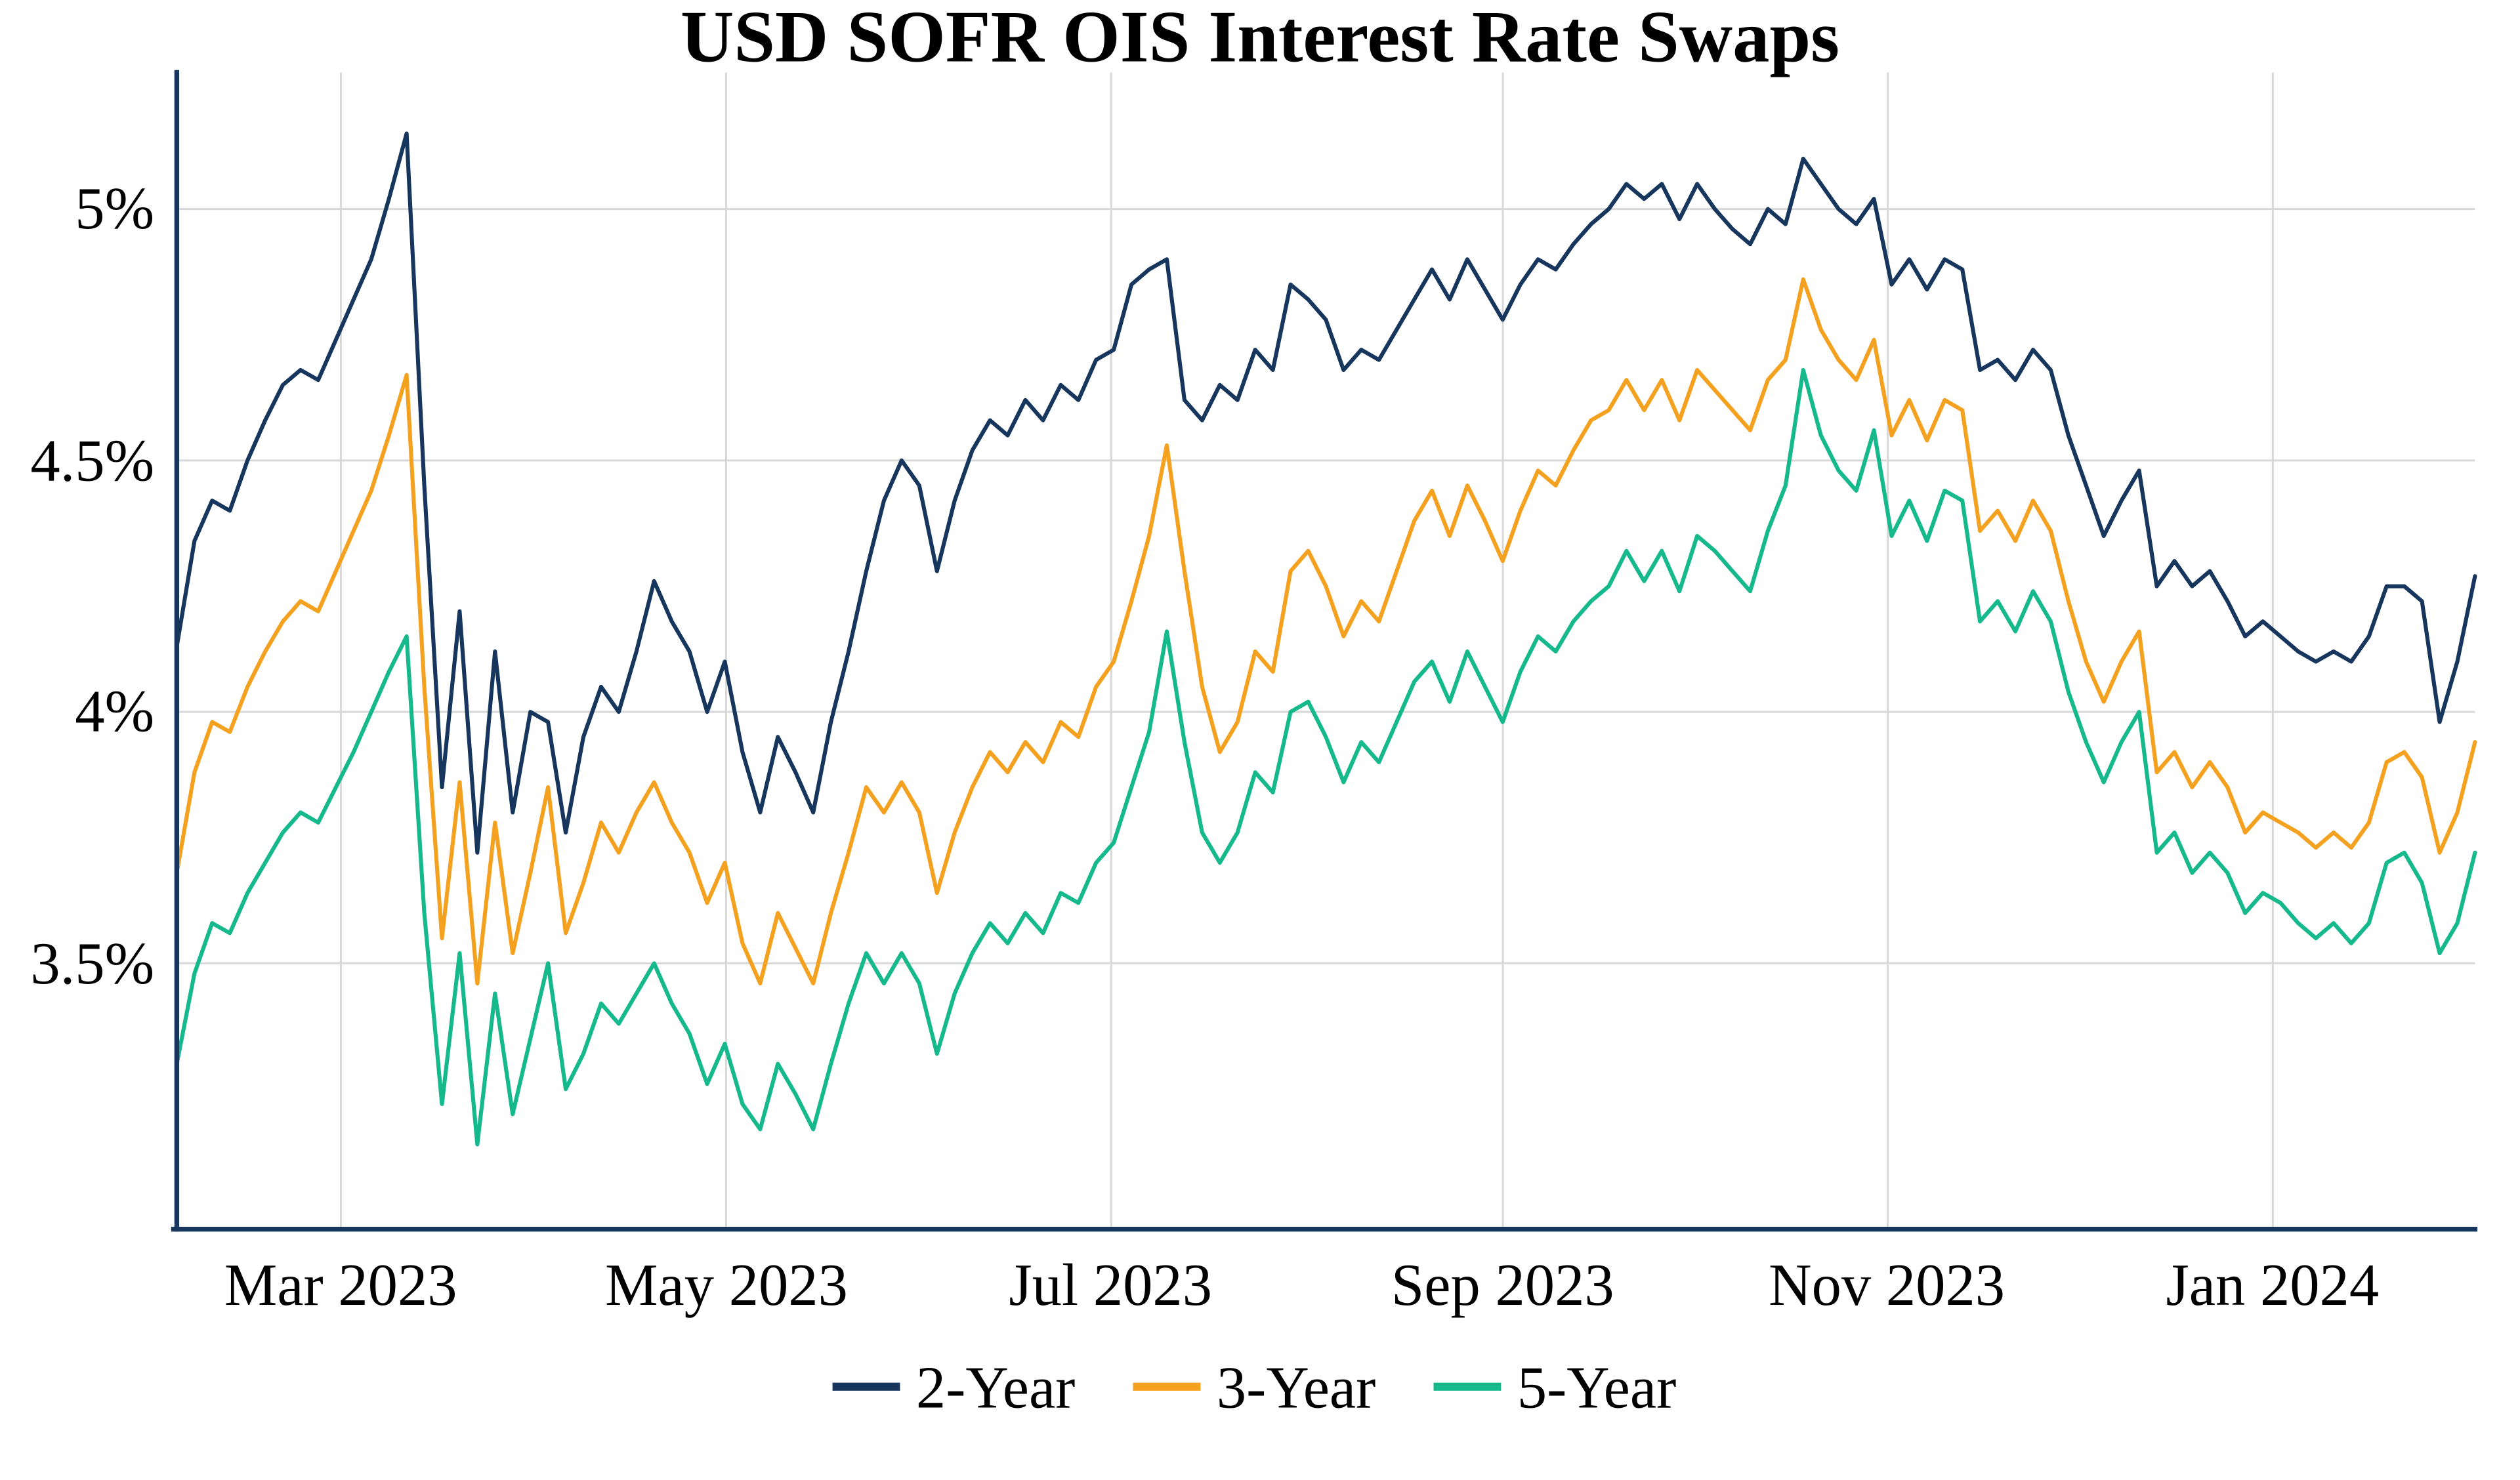  I want to click on y-tick-label-5pct: 5%, so click(114, 208).